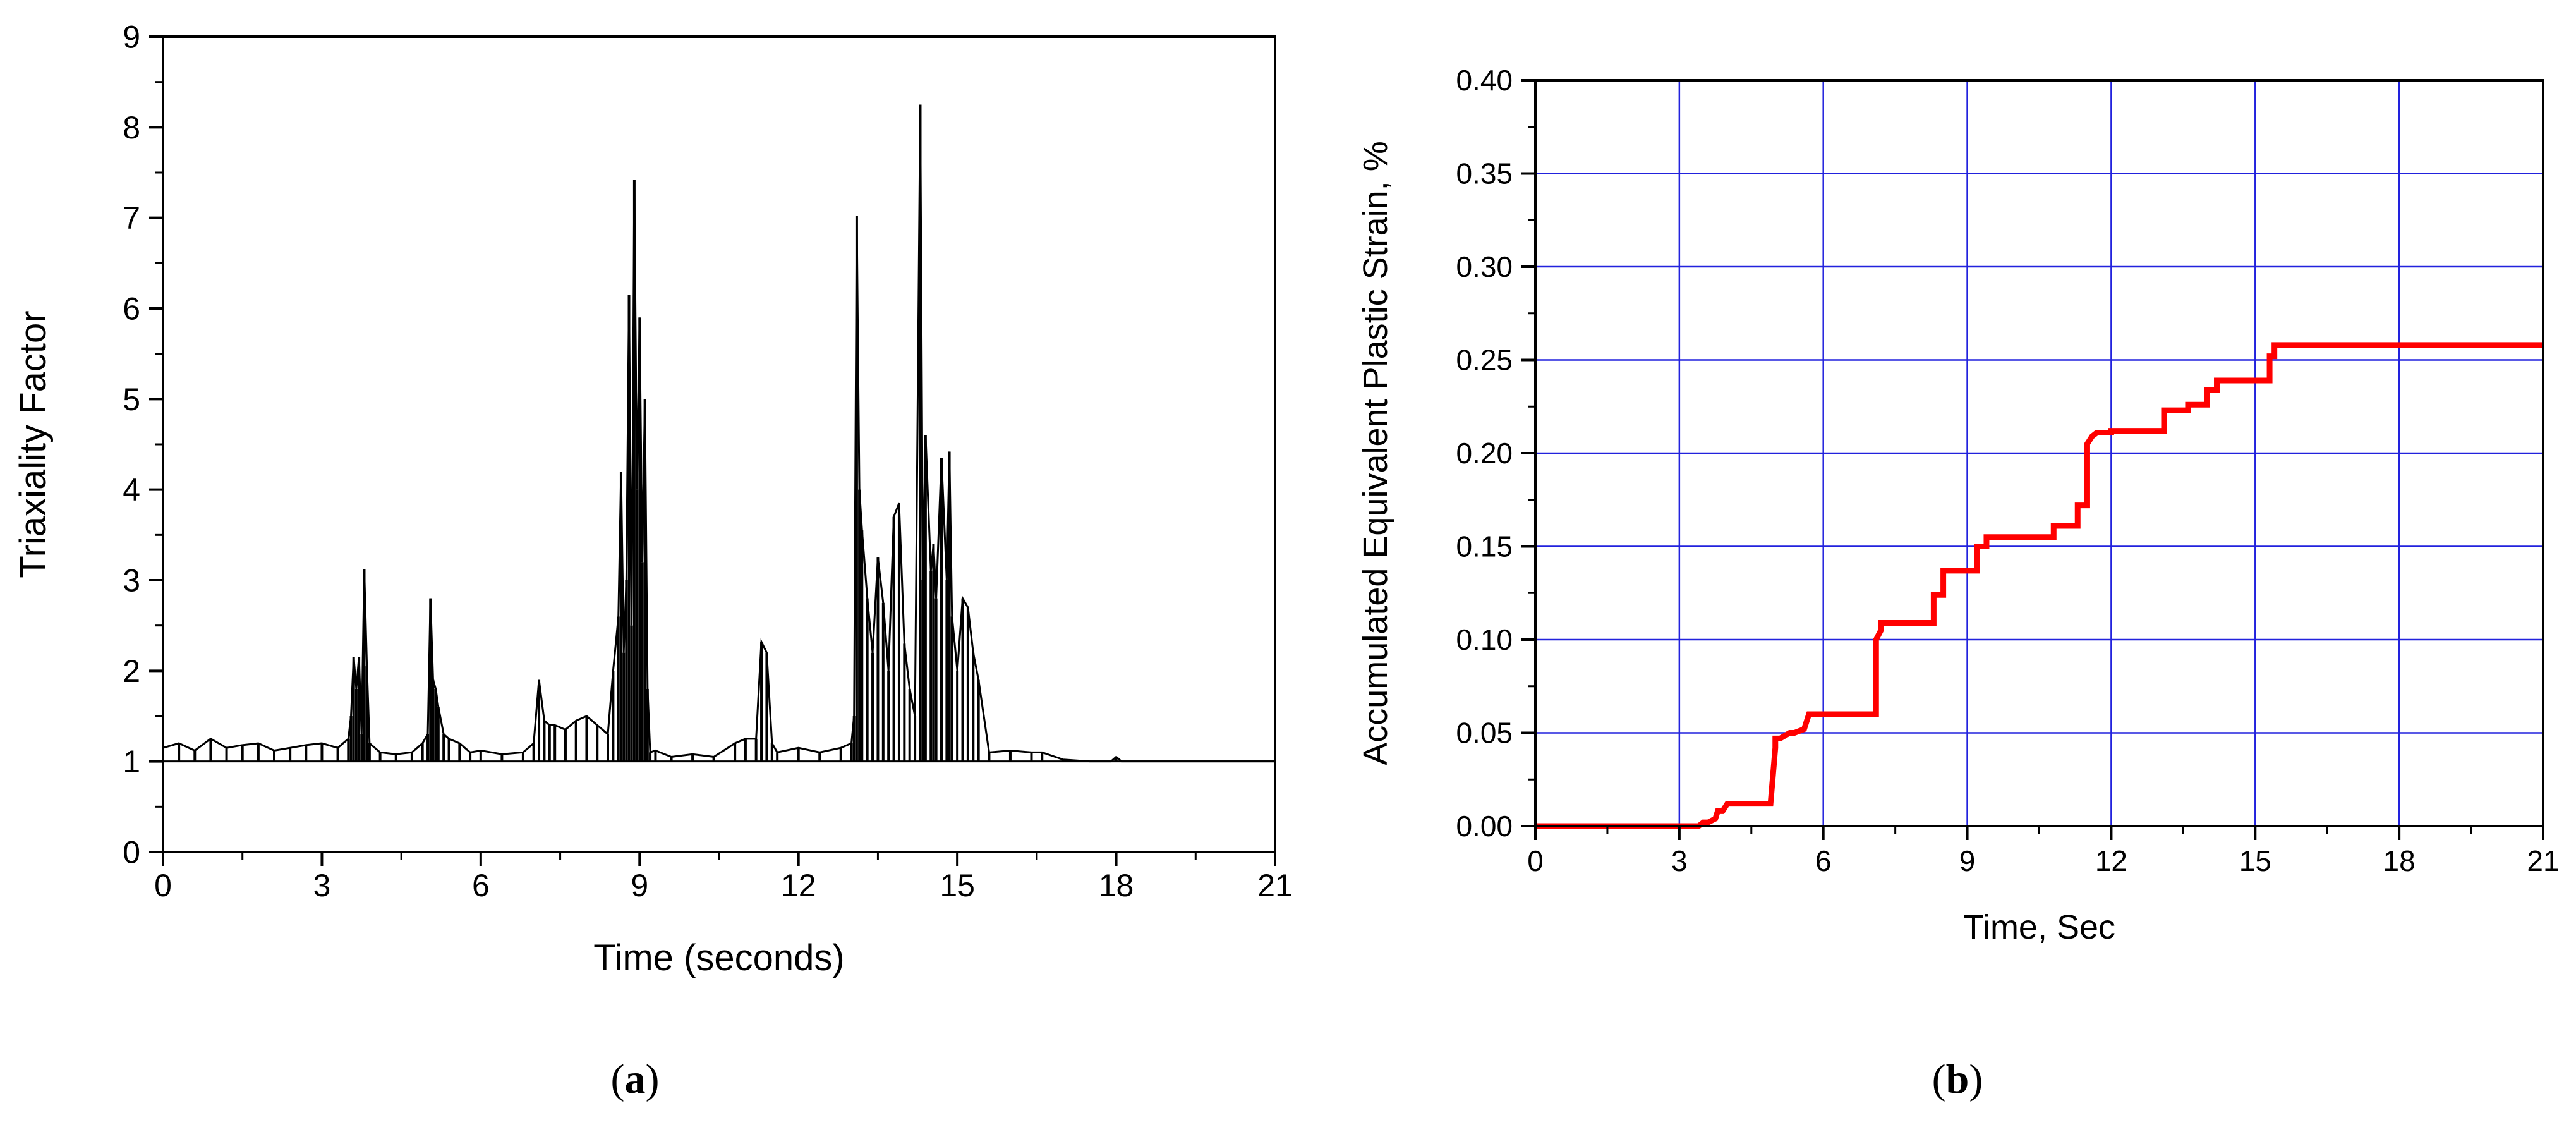 The image size is (2576, 1132). What do you see at coordinates (1976, 1079) in the screenshot?
I see `panel-label-b-close: )` at bounding box center [1976, 1079].